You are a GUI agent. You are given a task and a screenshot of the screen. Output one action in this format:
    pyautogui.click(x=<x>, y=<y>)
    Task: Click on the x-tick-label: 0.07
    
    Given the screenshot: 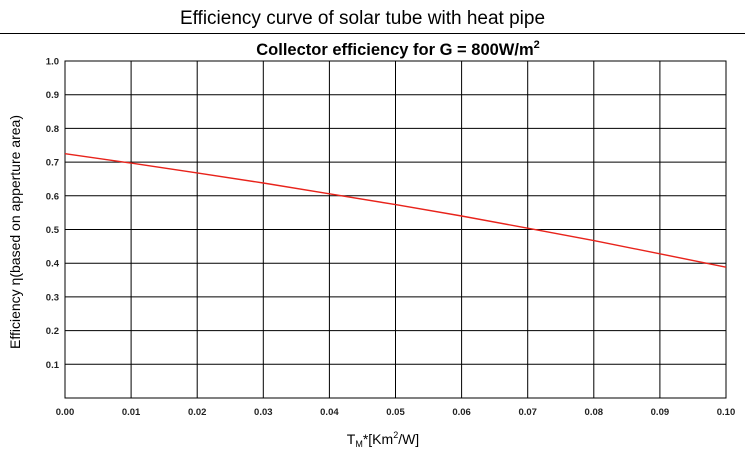 What is the action you would take?
    pyautogui.click(x=527, y=412)
    